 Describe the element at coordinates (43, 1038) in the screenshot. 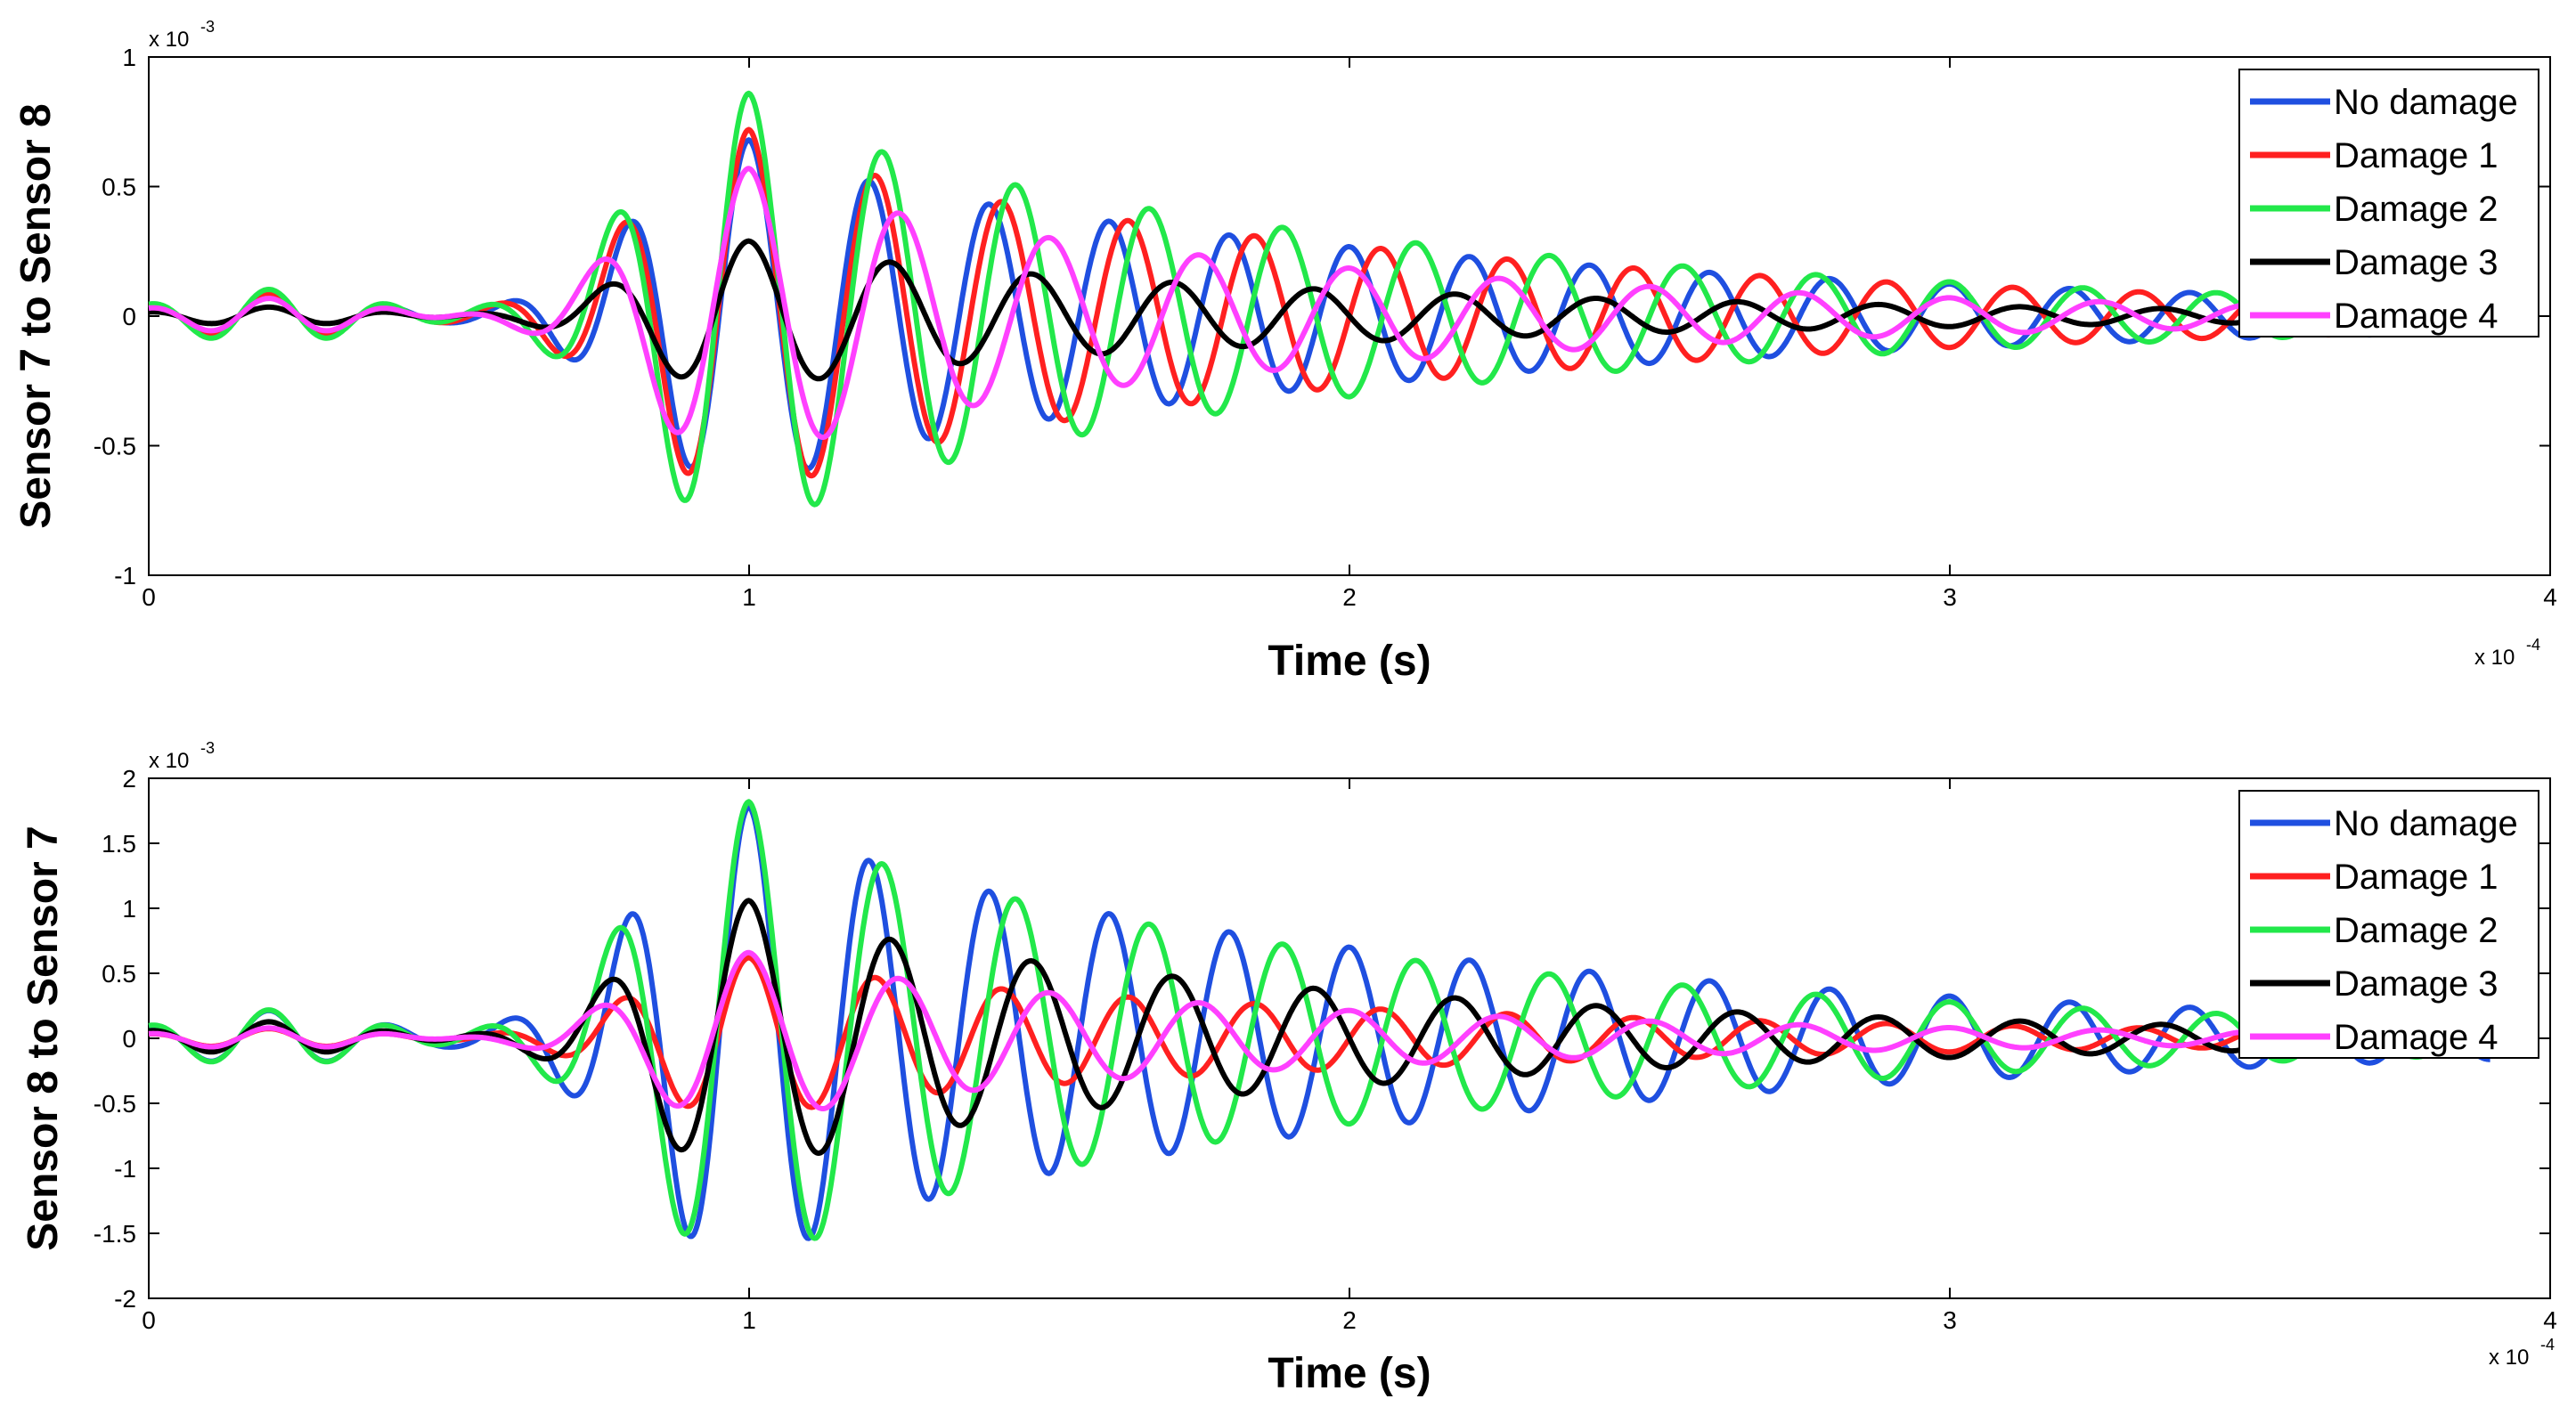

I see `y-axis-title: Sensor 8 to Sensor 7` at that location.